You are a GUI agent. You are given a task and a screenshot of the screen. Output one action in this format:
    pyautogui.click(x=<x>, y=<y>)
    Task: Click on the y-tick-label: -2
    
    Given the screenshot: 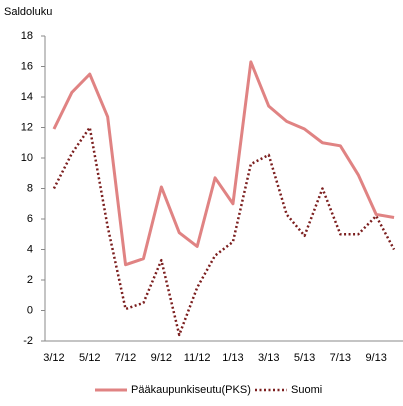 What is the action you would take?
    pyautogui.click(x=28, y=341)
    